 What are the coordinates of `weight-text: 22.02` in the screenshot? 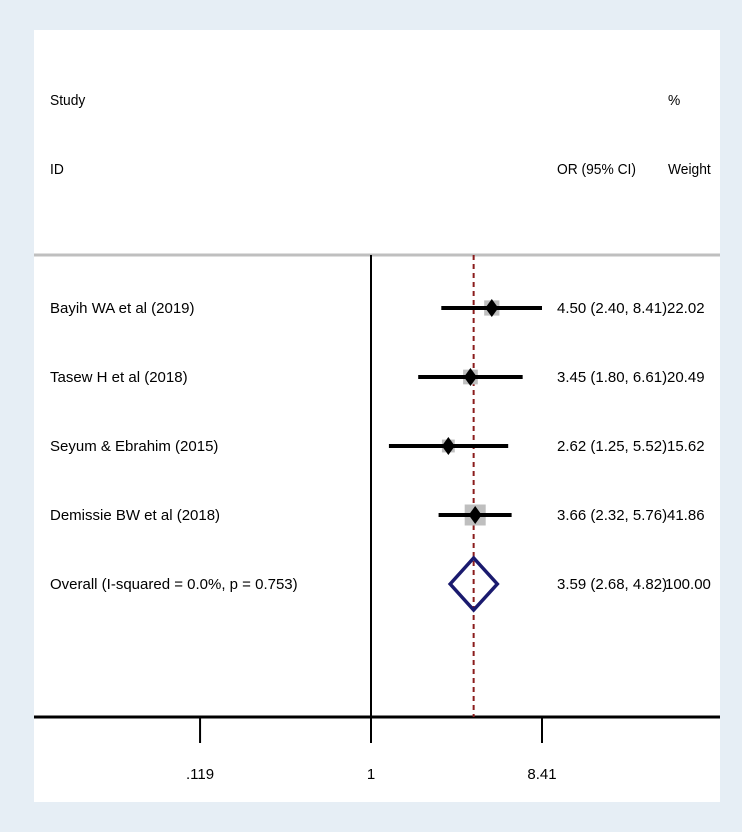 It's located at (686, 308).